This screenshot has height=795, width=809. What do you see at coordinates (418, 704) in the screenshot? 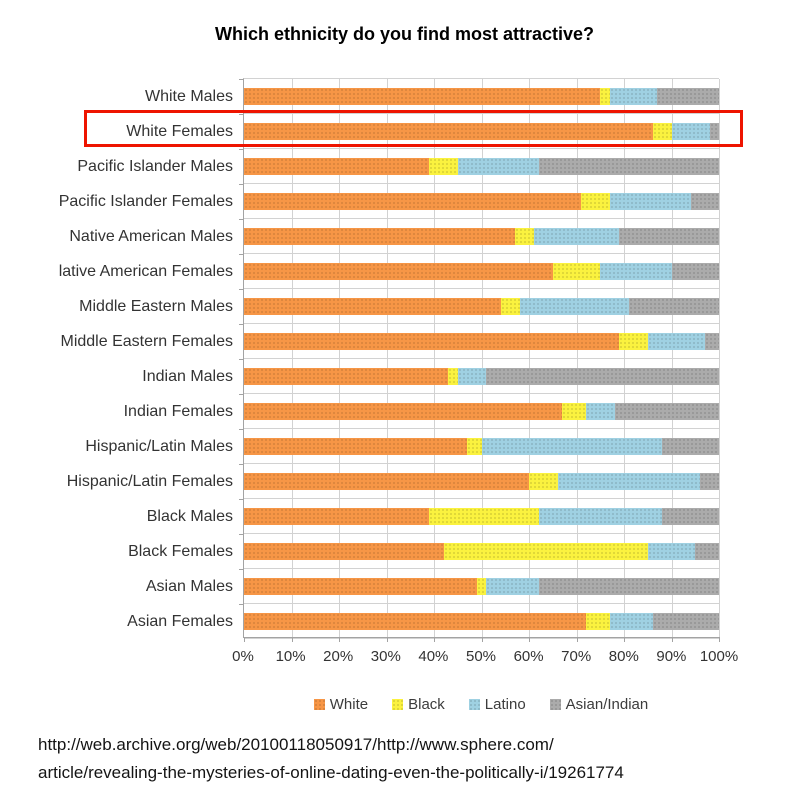
I see `legend-item-black: Black` at bounding box center [418, 704].